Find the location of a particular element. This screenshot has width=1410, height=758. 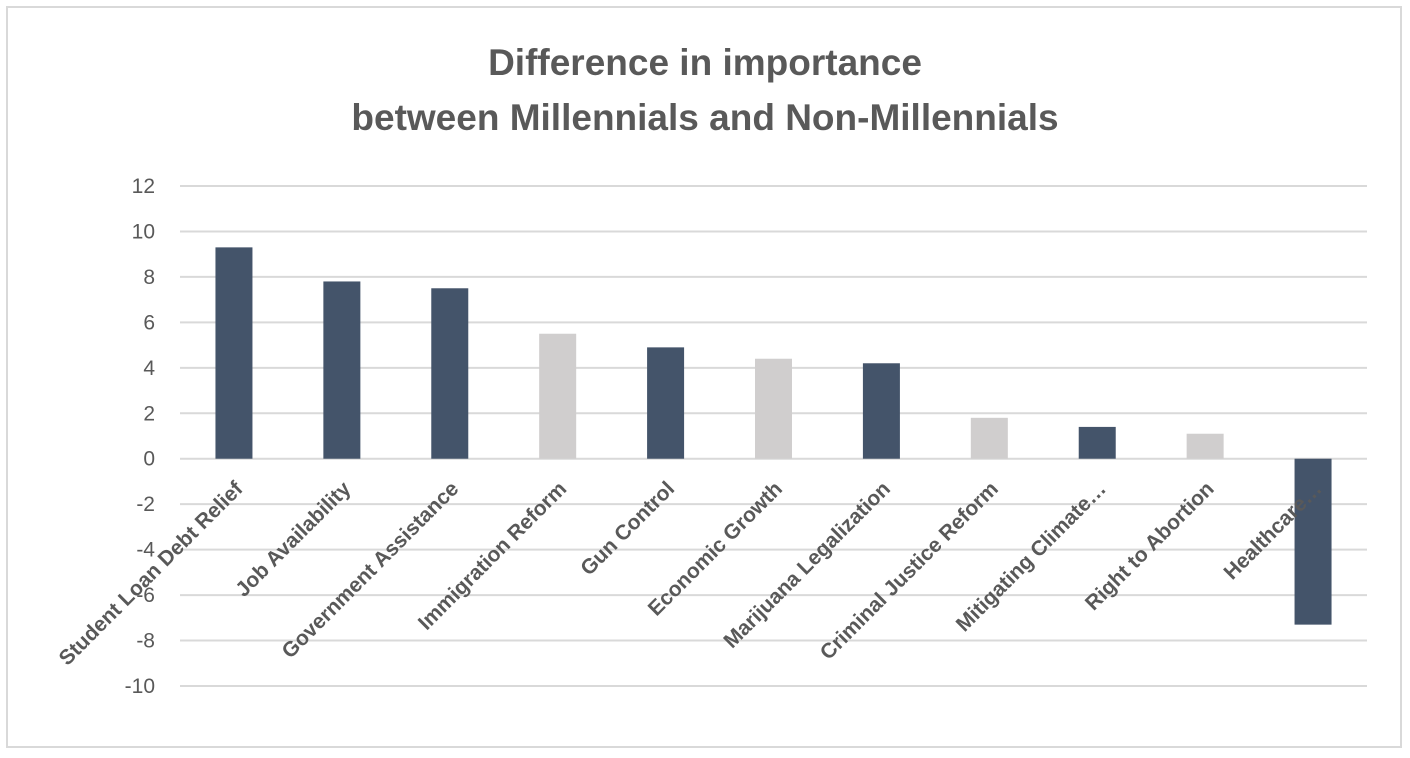

y-tick-label: -6 is located at coordinates (145, 595).